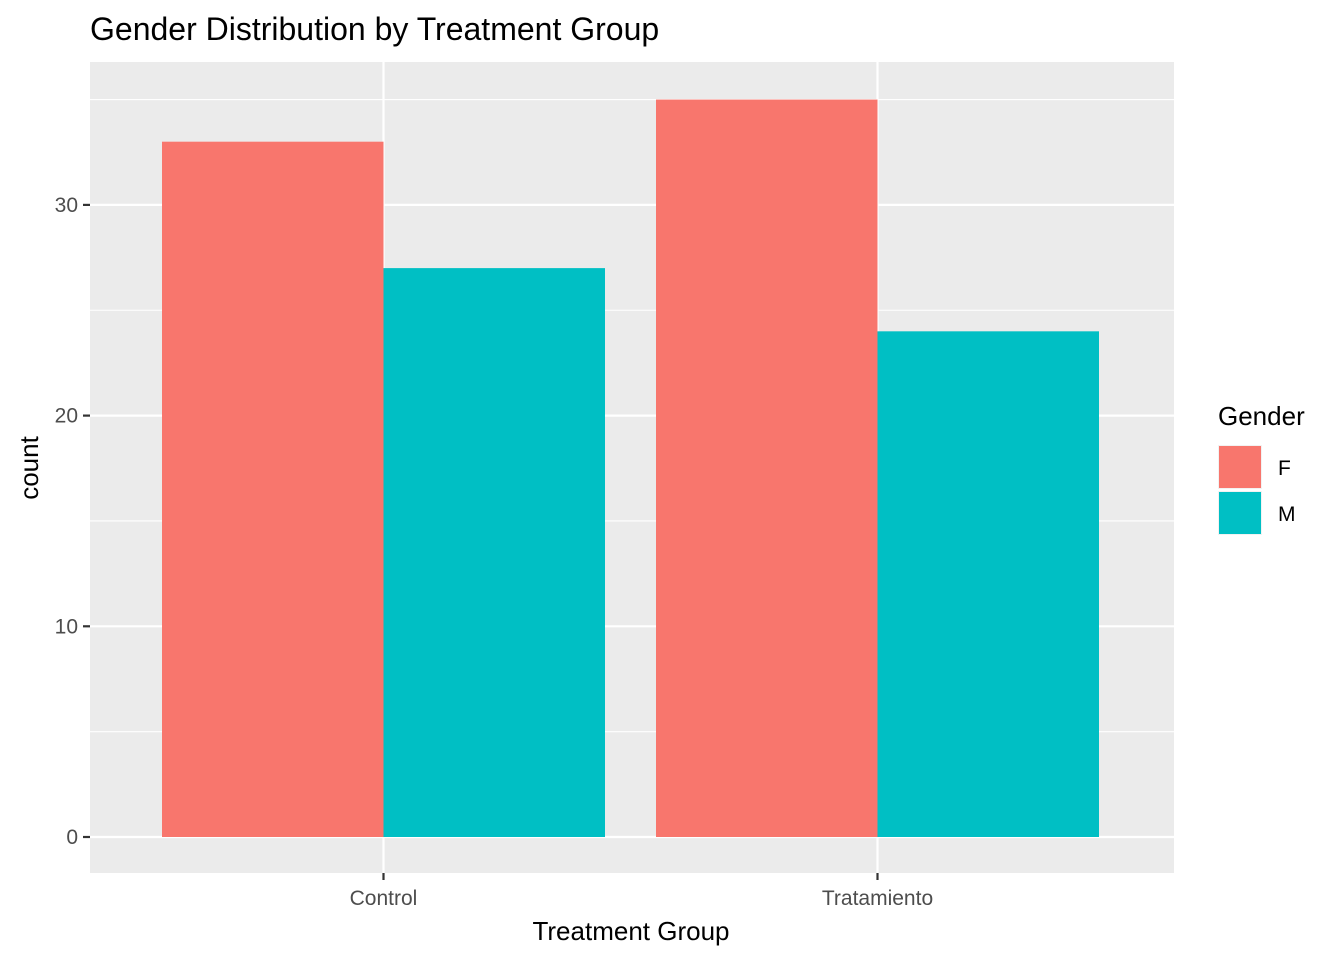 Image resolution: width=1344 pixels, height=960 pixels. Describe the element at coordinates (66, 626) in the screenshot. I see `y-tick-label: 10` at that location.